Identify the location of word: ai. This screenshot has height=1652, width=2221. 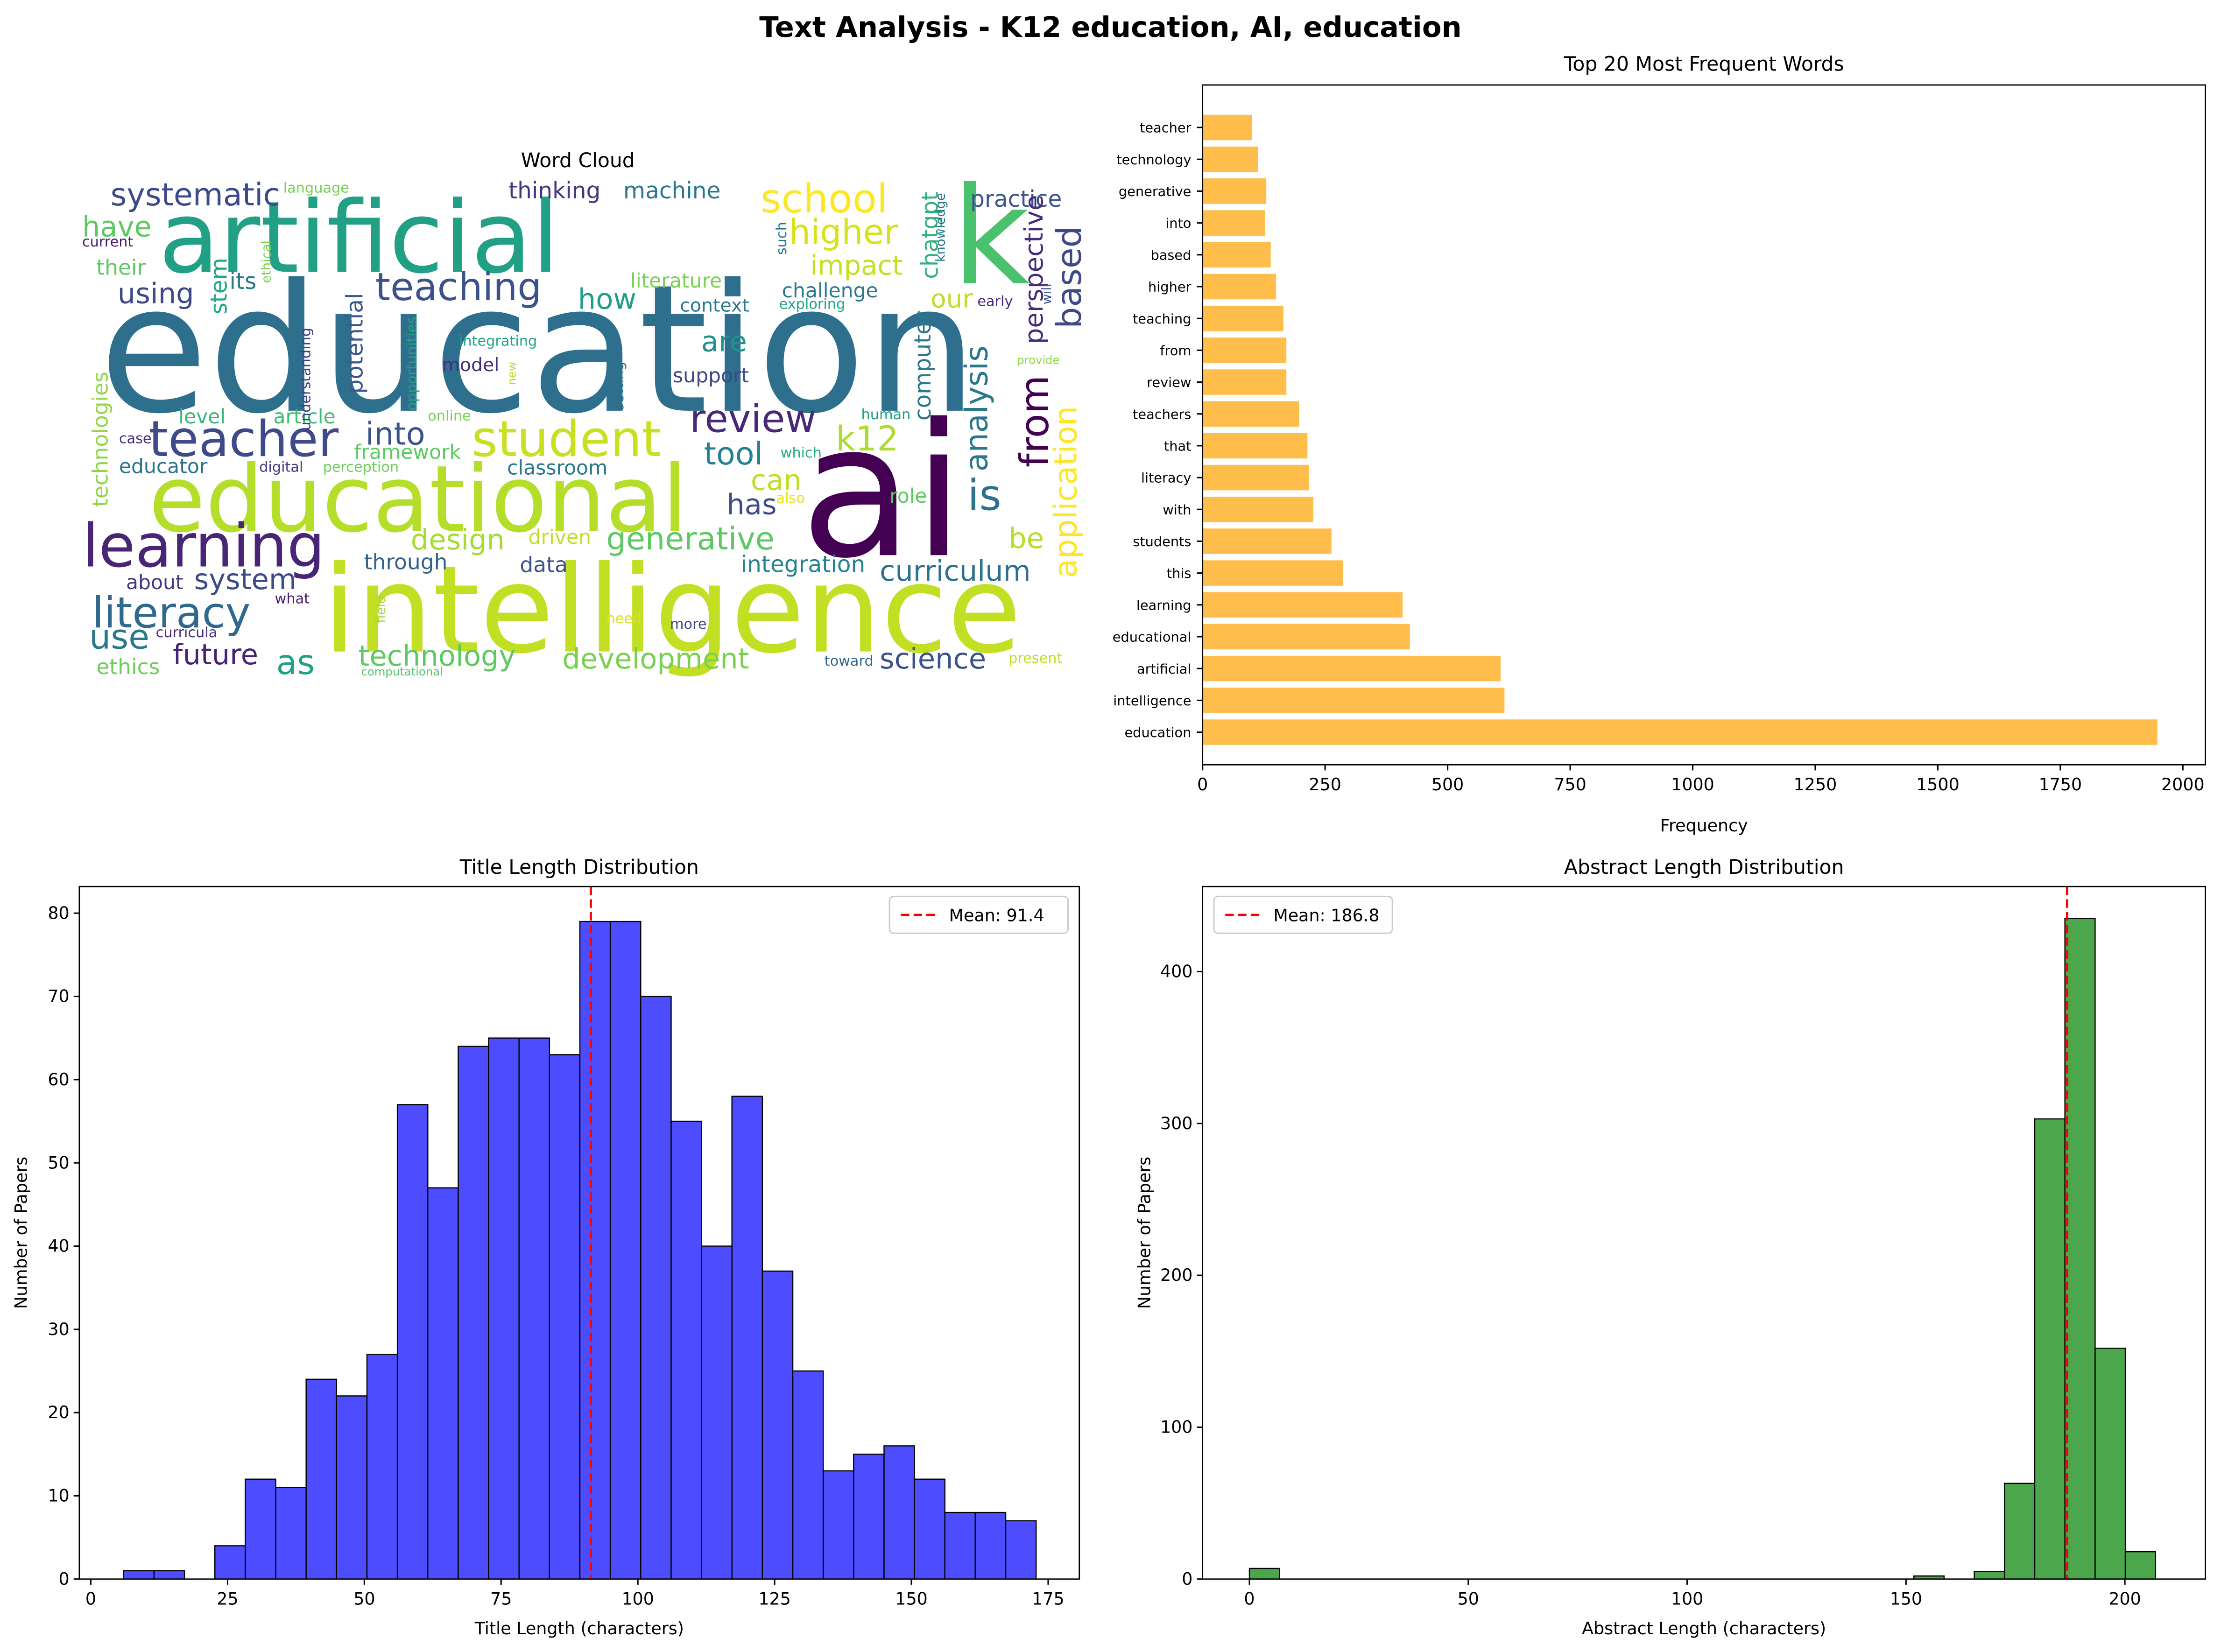
(882, 492).